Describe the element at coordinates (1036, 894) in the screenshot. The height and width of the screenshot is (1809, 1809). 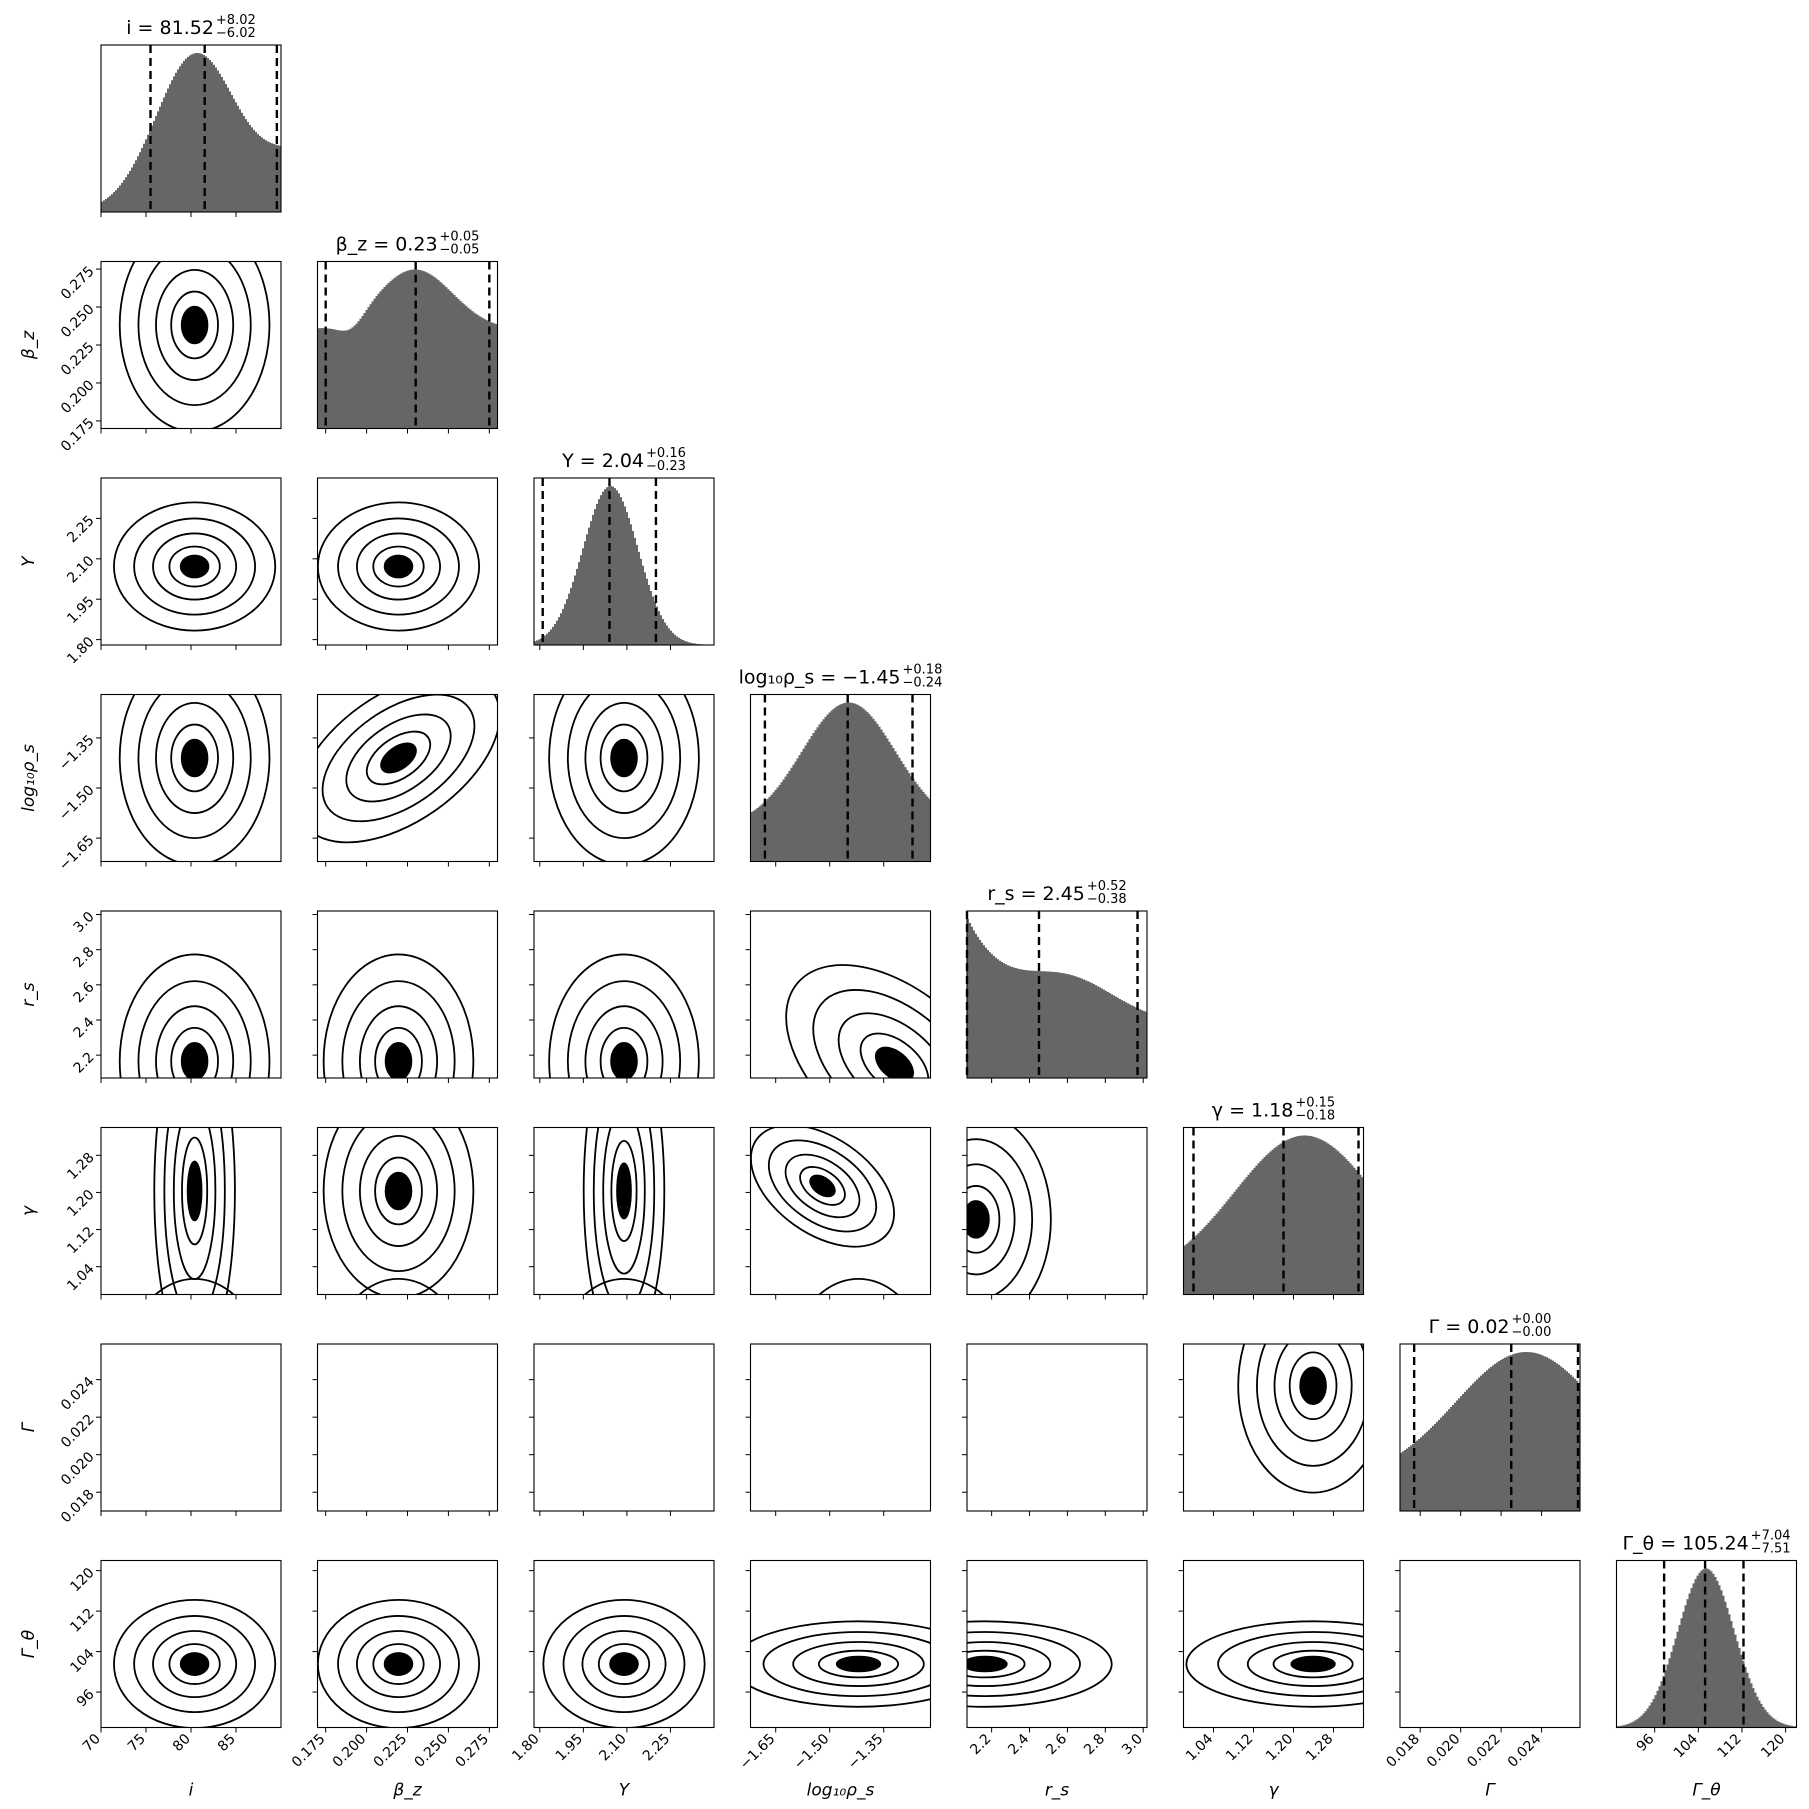
I see `panel-title: r_s = 2.45` at that location.